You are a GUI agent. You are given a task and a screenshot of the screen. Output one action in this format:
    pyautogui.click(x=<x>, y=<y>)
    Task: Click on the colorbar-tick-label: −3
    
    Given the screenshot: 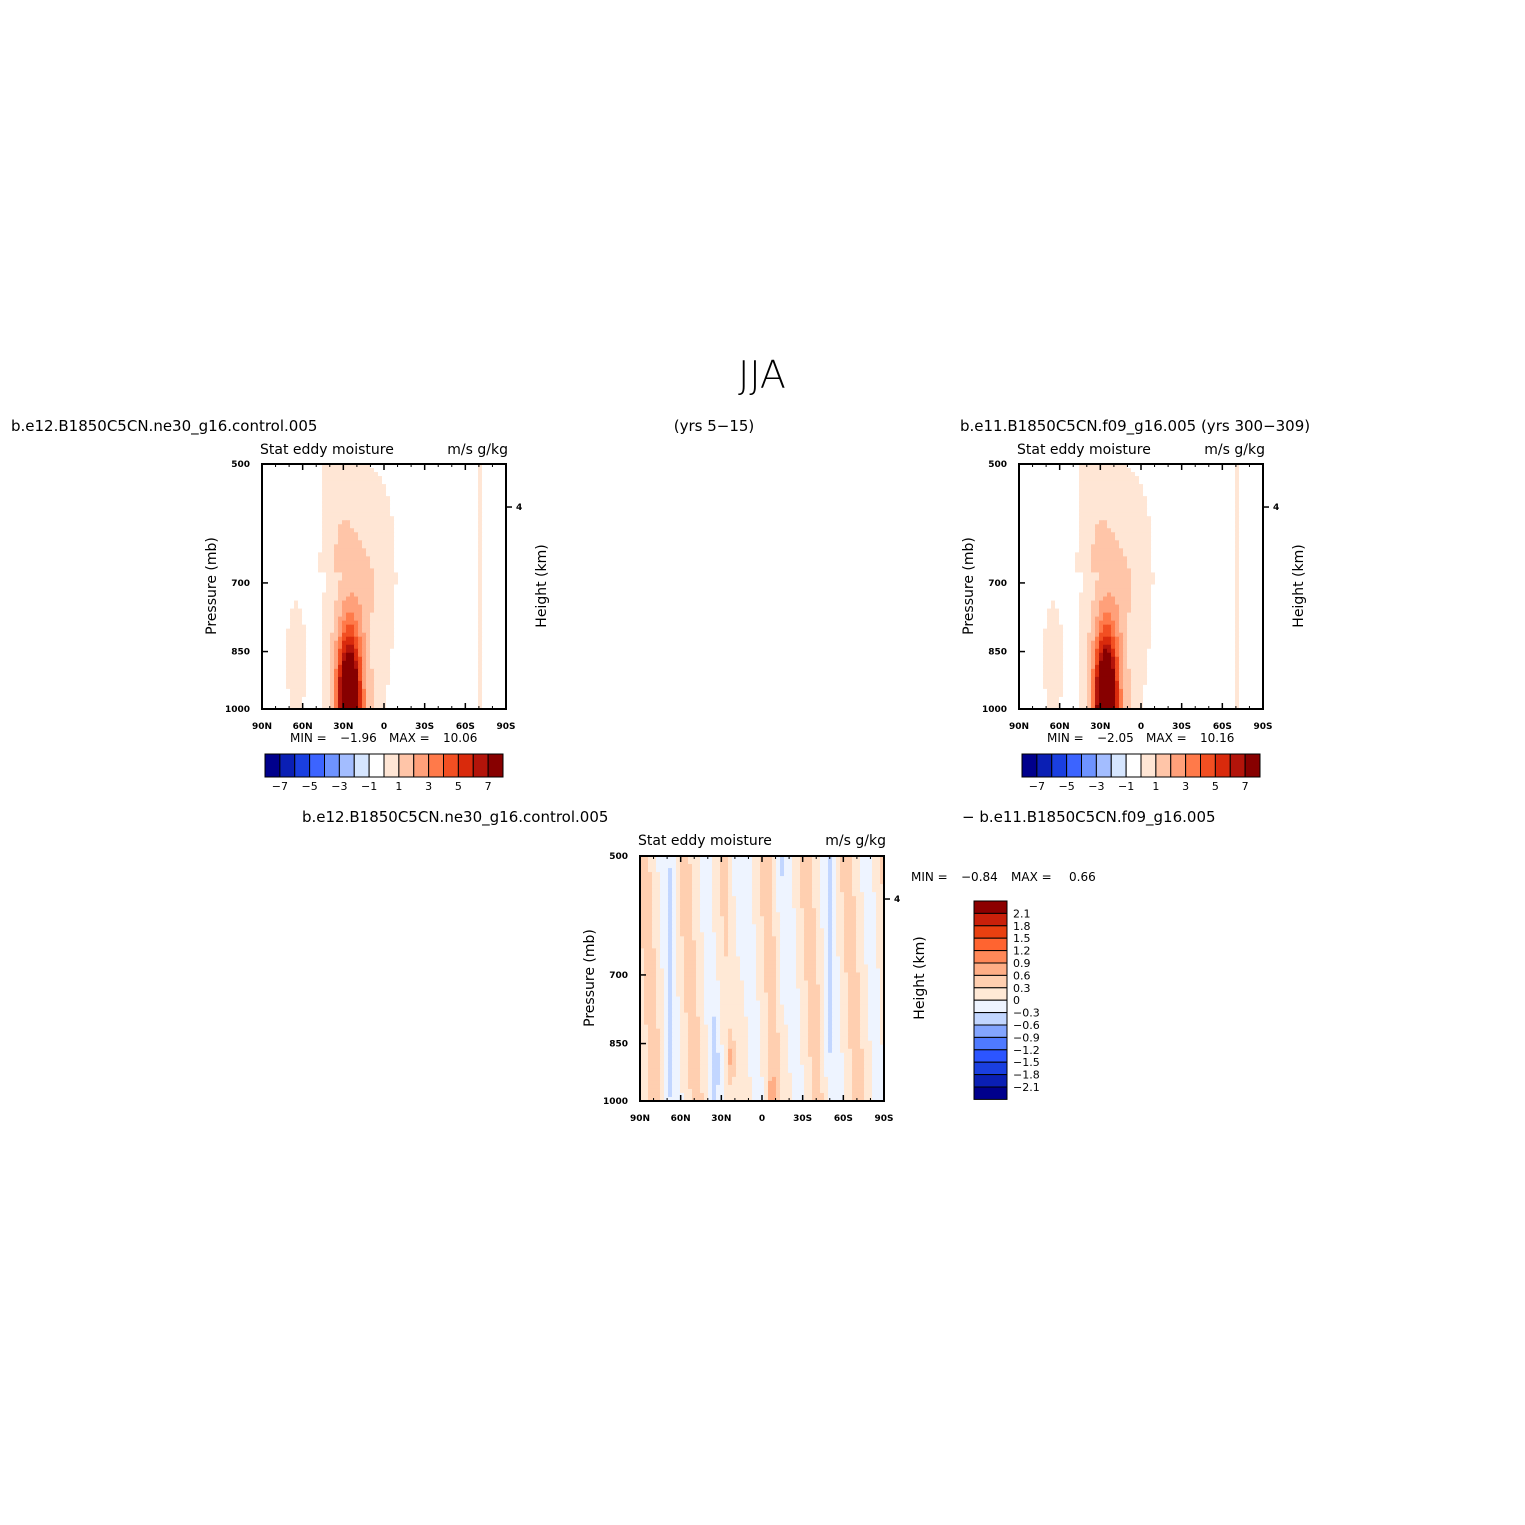 What is the action you would take?
    pyautogui.click(x=339, y=786)
    